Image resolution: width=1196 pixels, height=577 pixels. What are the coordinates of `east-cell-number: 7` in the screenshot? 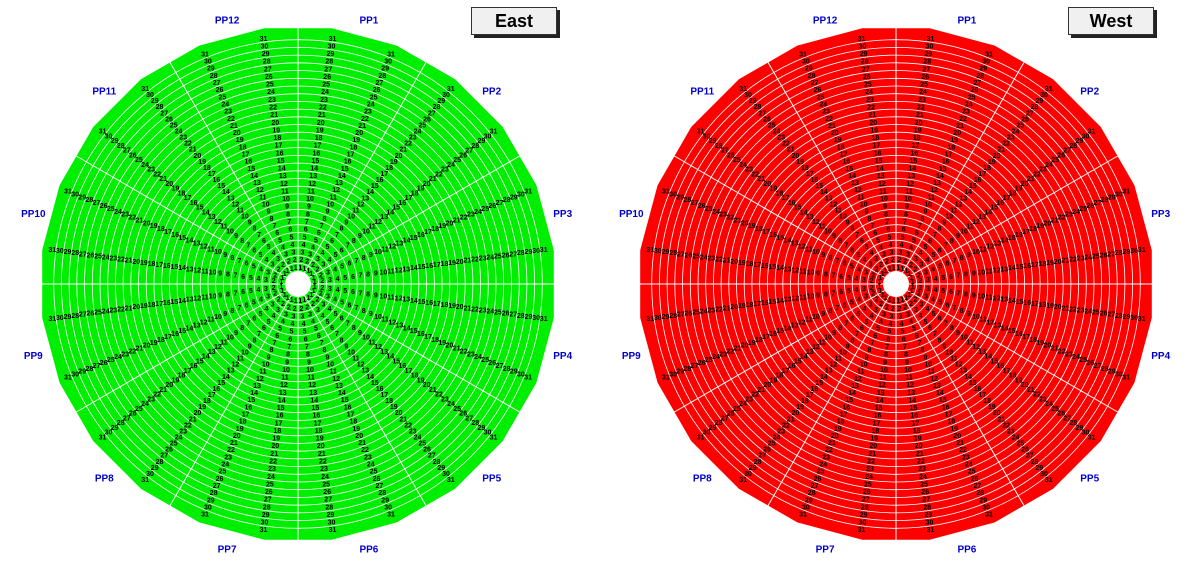 It's located at (248, 323).